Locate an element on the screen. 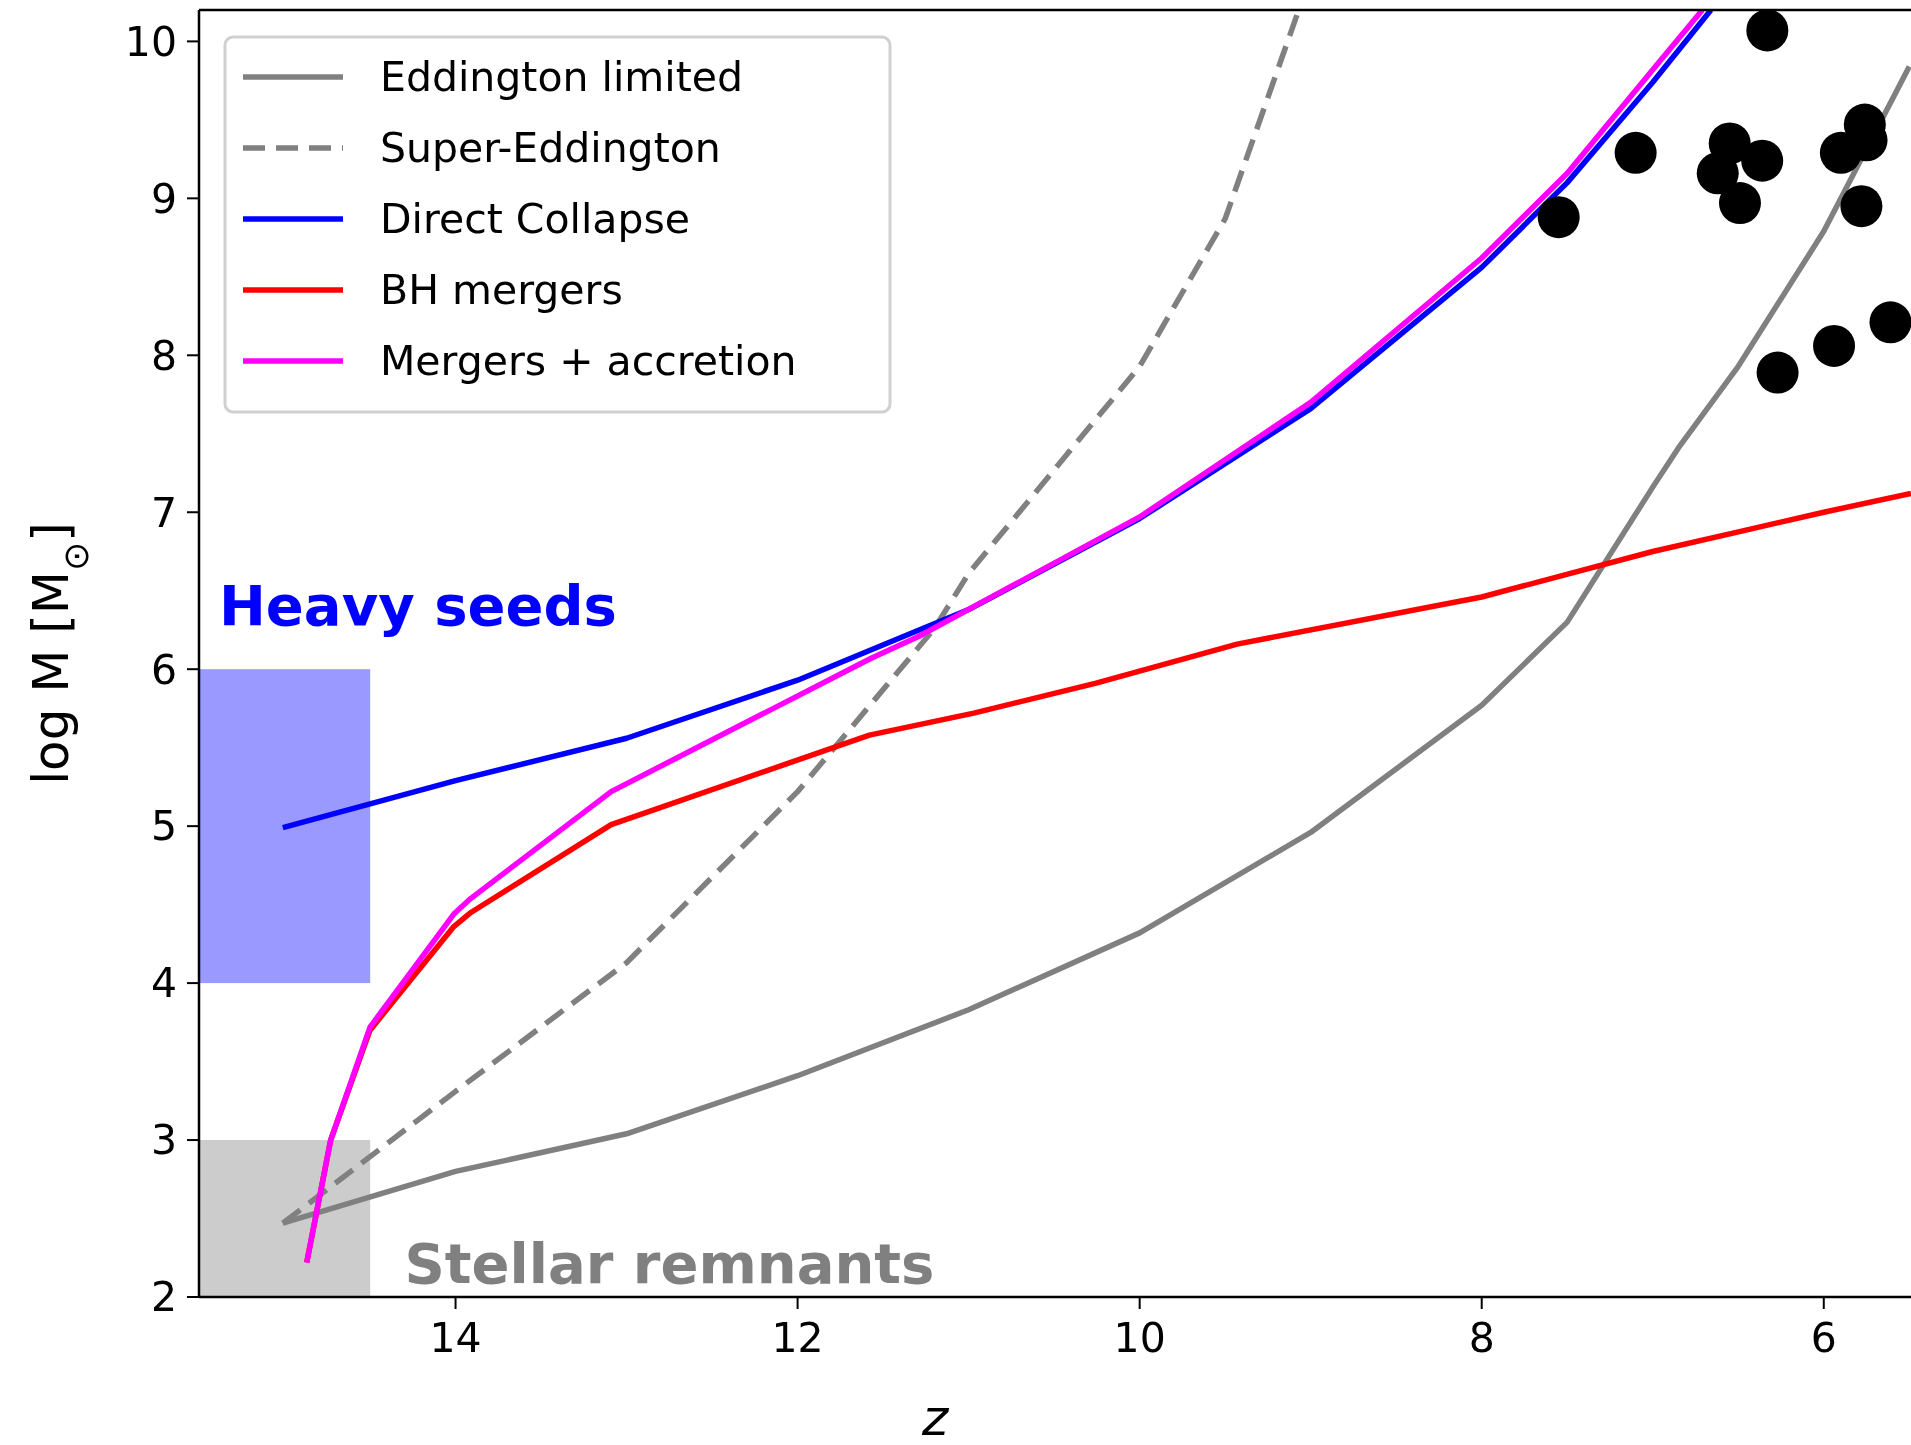 The height and width of the screenshot is (1445, 1911). band-label: Heavy seeds is located at coordinates (418, 606).